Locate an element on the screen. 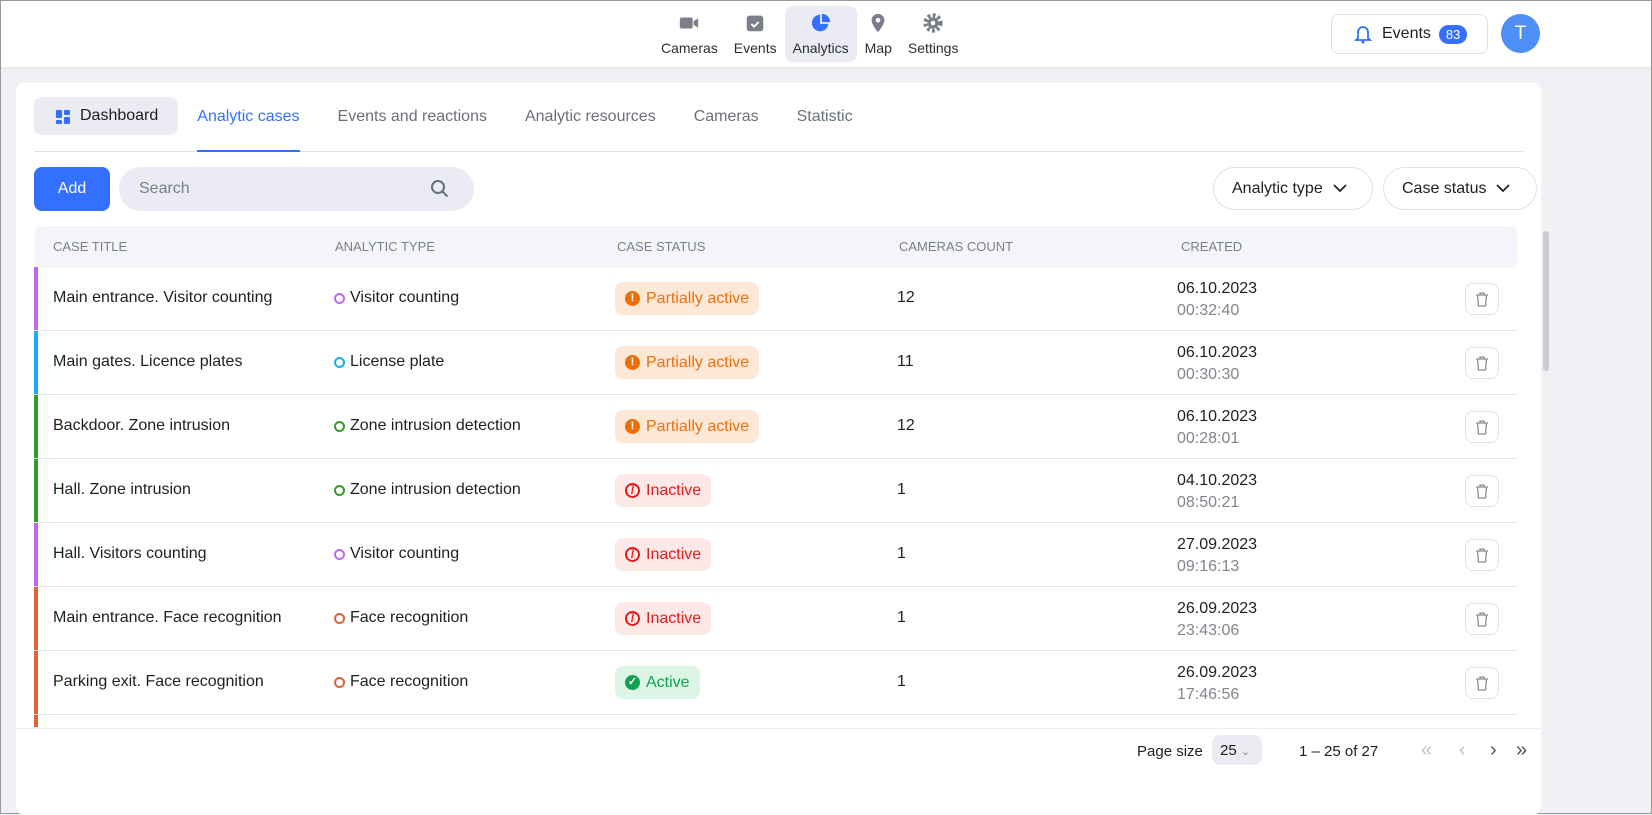 The height and width of the screenshot is (815, 1652). chevron-down-icon: ⌄ is located at coordinates (1245, 752).